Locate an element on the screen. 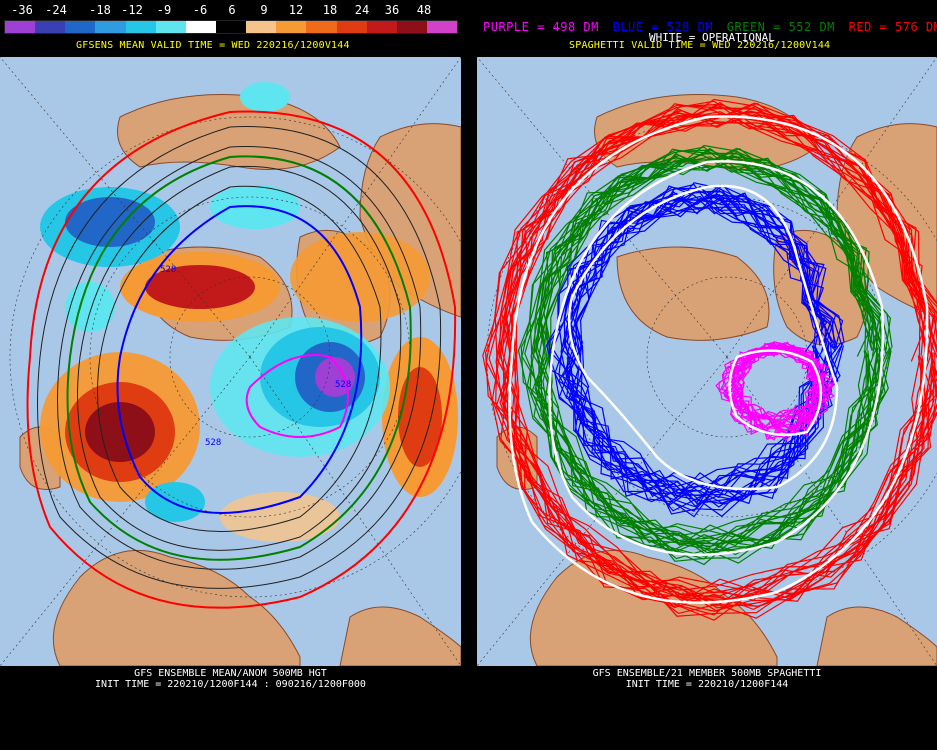  colorbar-label: -24 is located at coordinates (56, 10).